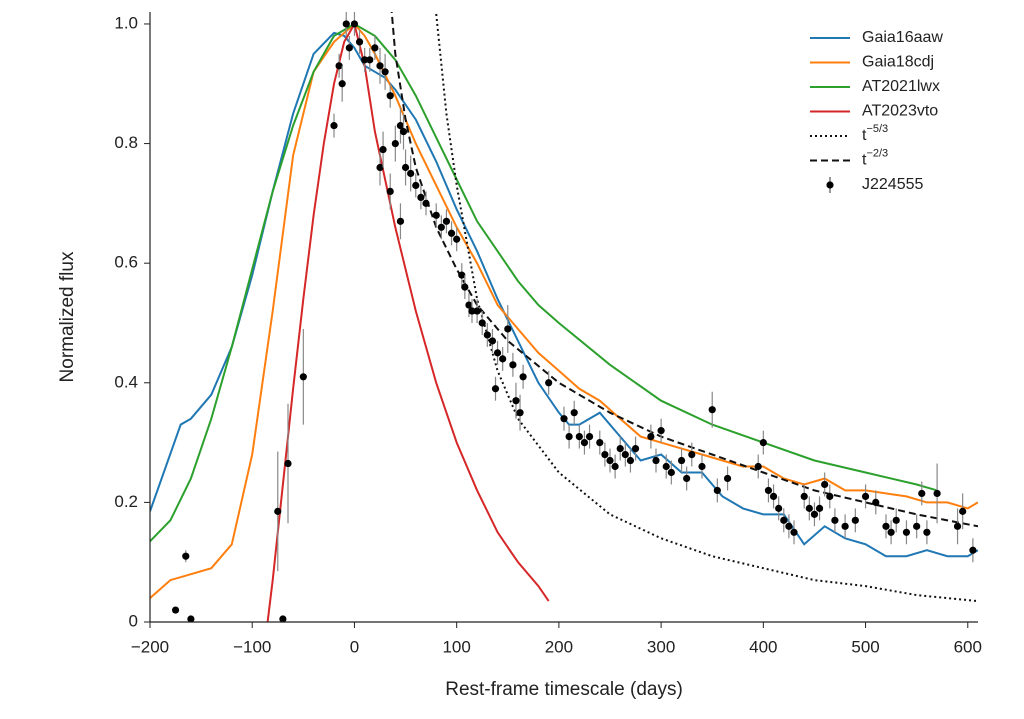 The height and width of the screenshot is (719, 1024). Describe the element at coordinates (892, 184) in the screenshot. I see `legend-label: J224555` at that location.